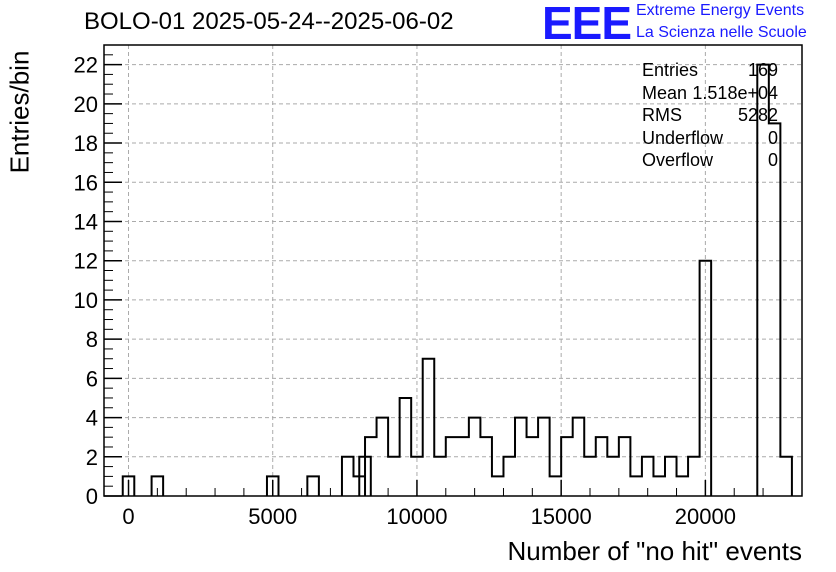 This screenshot has height=572, width=836. I want to click on x-tick-labels: 0 5000 10000 15000 20000, so click(429, 516).